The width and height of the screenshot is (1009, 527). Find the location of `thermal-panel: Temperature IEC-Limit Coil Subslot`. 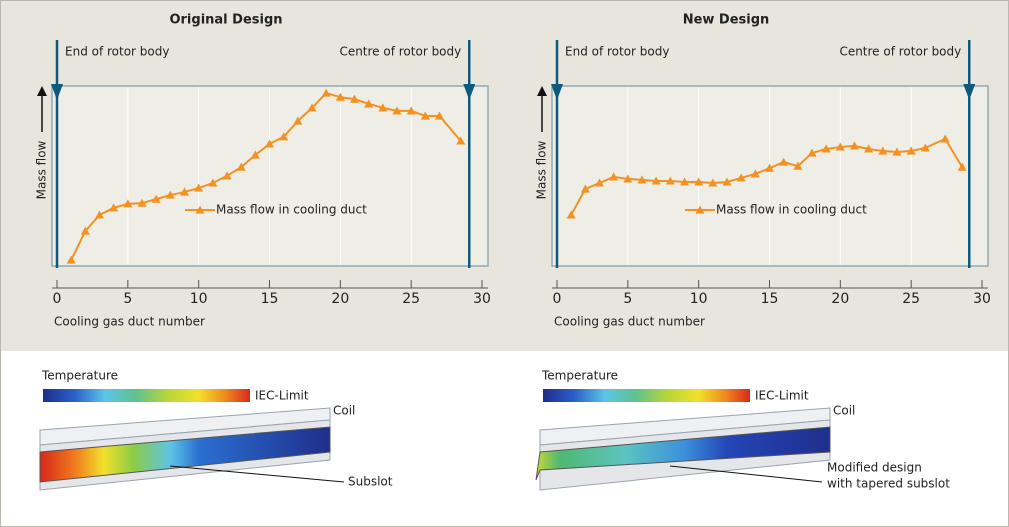

thermal-panel: Temperature IEC-Limit Coil Subslot is located at coordinates (216, 430).